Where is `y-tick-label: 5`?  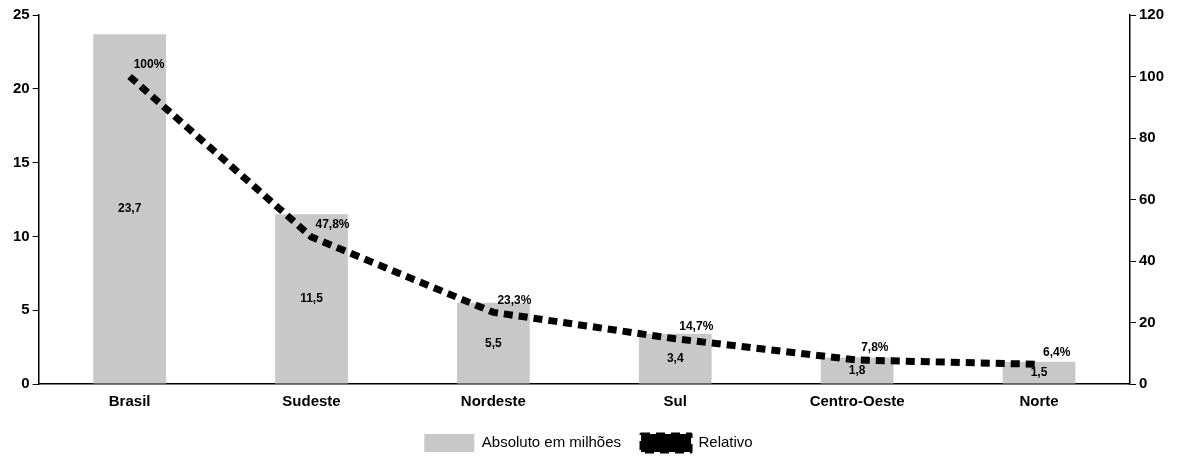 y-tick-label: 5 is located at coordinates (25, 309).